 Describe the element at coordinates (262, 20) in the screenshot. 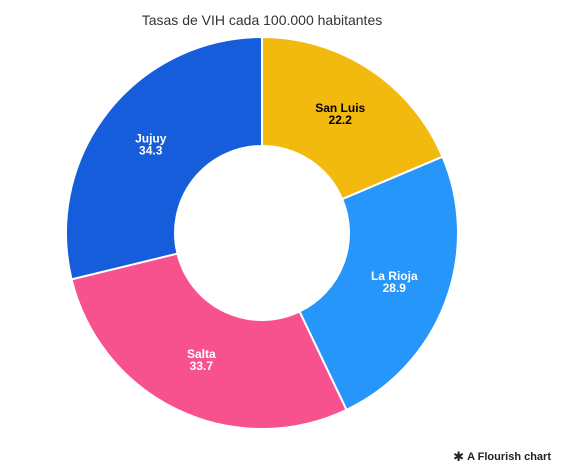

I see `chart-title: Tasas de VIH cada 100.000 habitantes` at that location.